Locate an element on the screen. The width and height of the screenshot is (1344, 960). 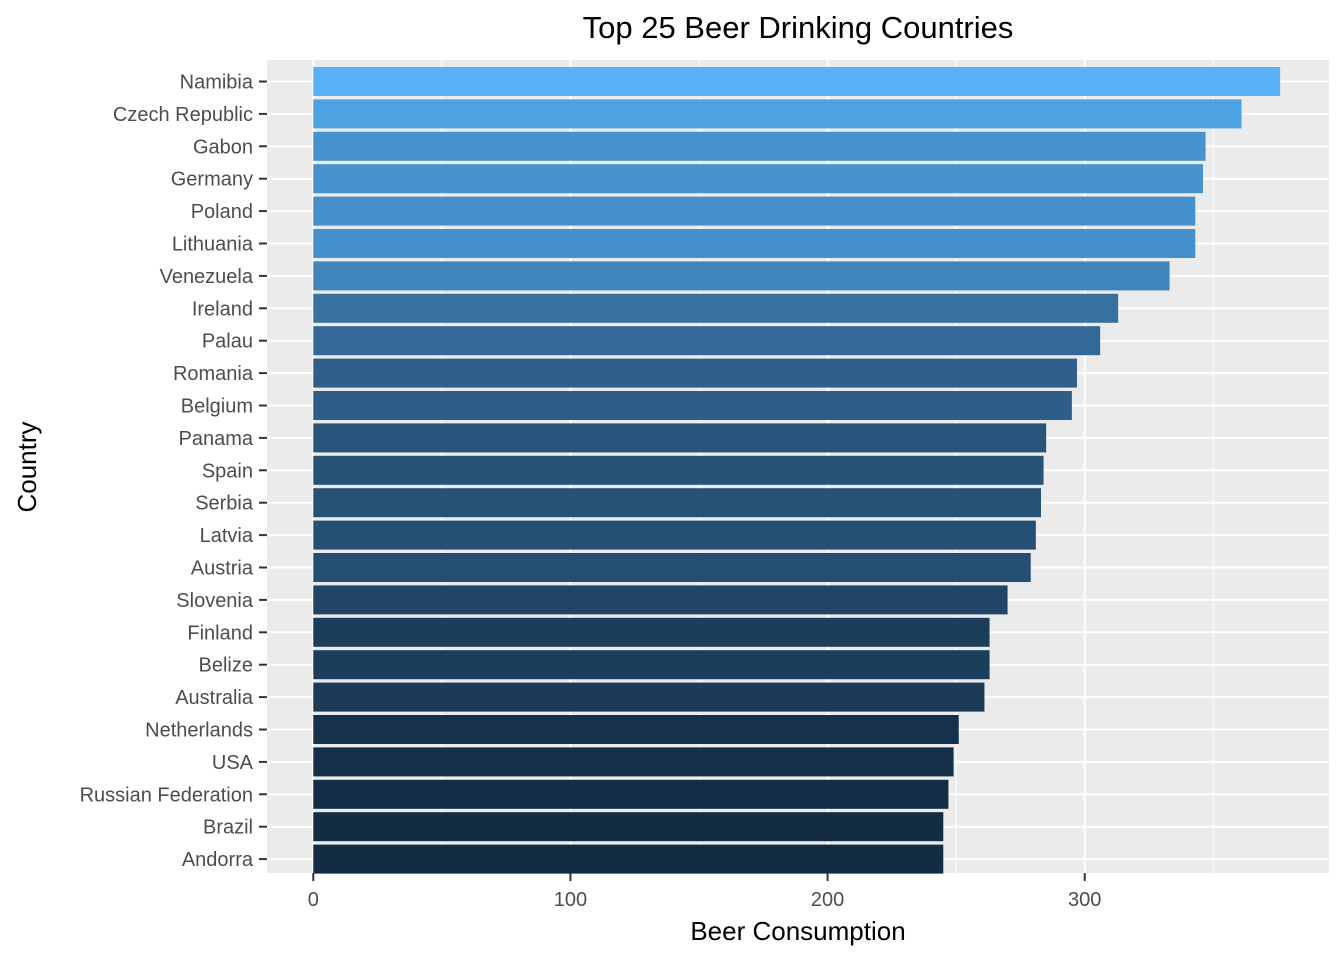
y-tick-label: Brazil is located at coordinates (228, 828).